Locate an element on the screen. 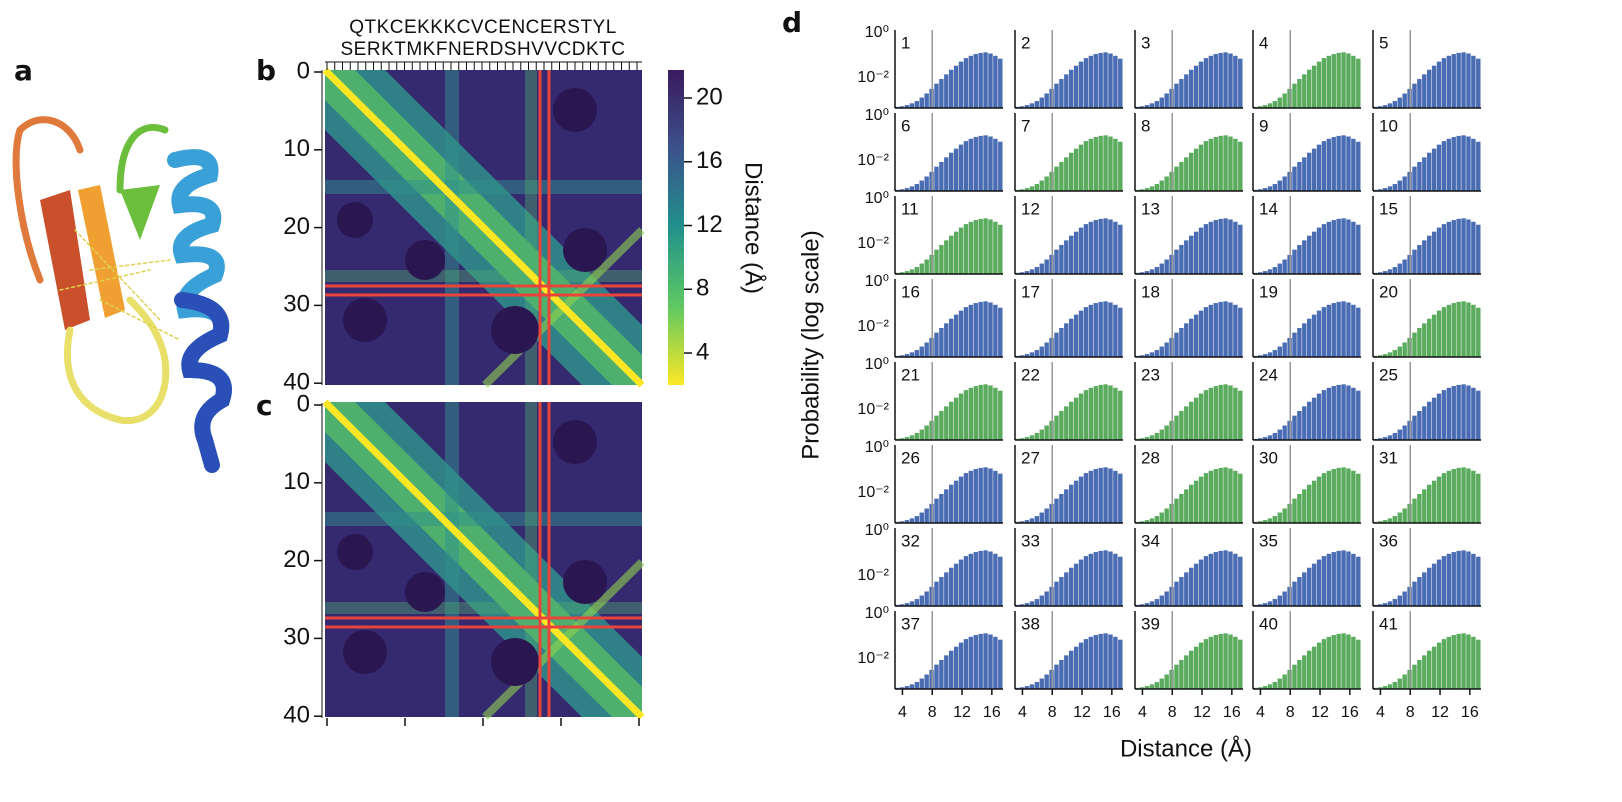  protein-cartoon is located at coordinates (122, 294).